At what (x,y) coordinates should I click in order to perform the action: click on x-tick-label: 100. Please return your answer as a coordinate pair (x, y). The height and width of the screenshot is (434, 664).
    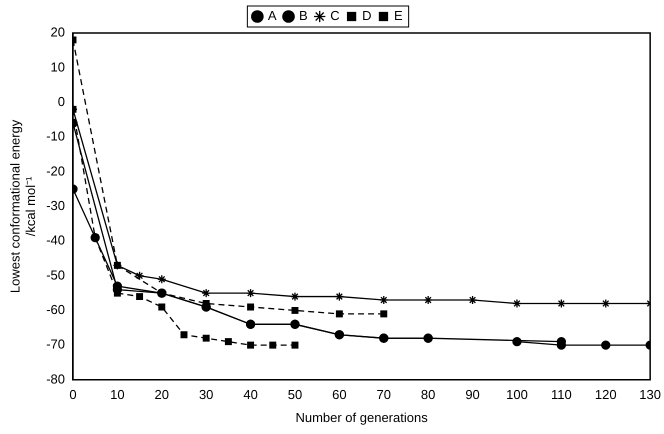
    Looking at the image, I should click on (517, 394).